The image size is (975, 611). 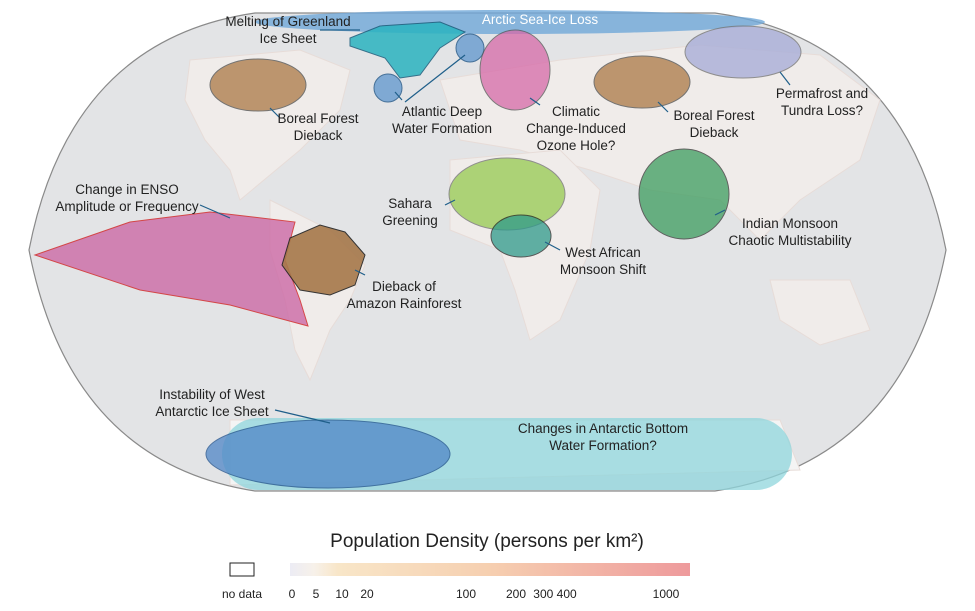 What do you see at coordinates (404, 286) in the screenshot?
I see `region-label: Dieback of` at bounding box center [404, 286].